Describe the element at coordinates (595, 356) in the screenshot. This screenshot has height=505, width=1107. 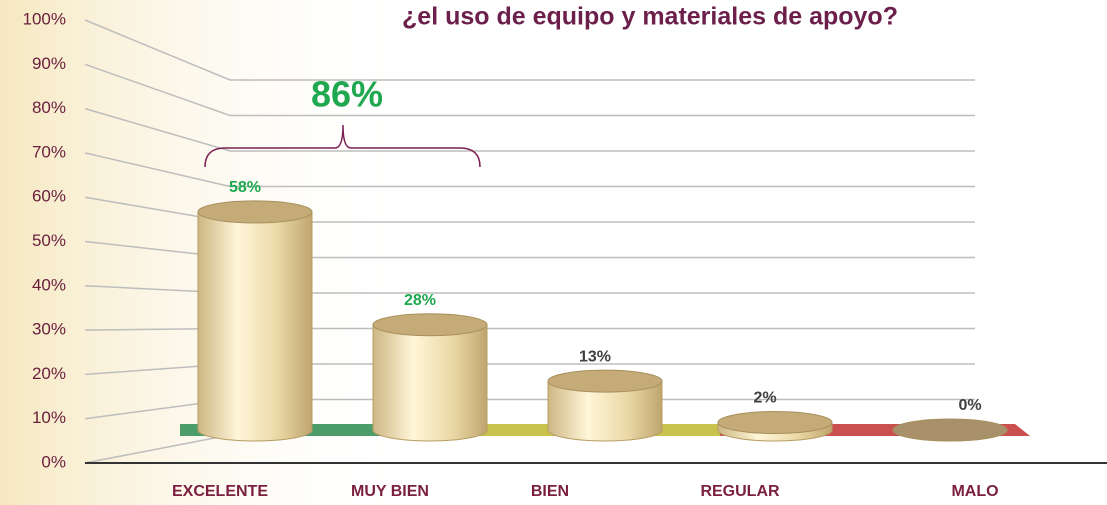
I see `value-label: 13%` at that location.